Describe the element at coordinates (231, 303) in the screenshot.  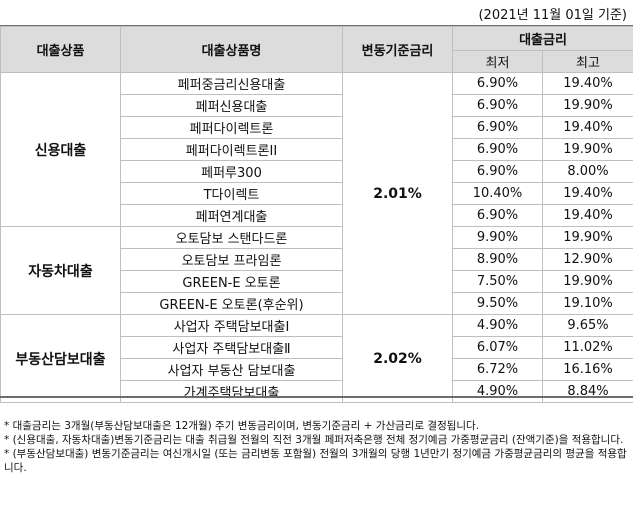
I see `product-name: GREEN-E 오토론(후순위)` at that location.